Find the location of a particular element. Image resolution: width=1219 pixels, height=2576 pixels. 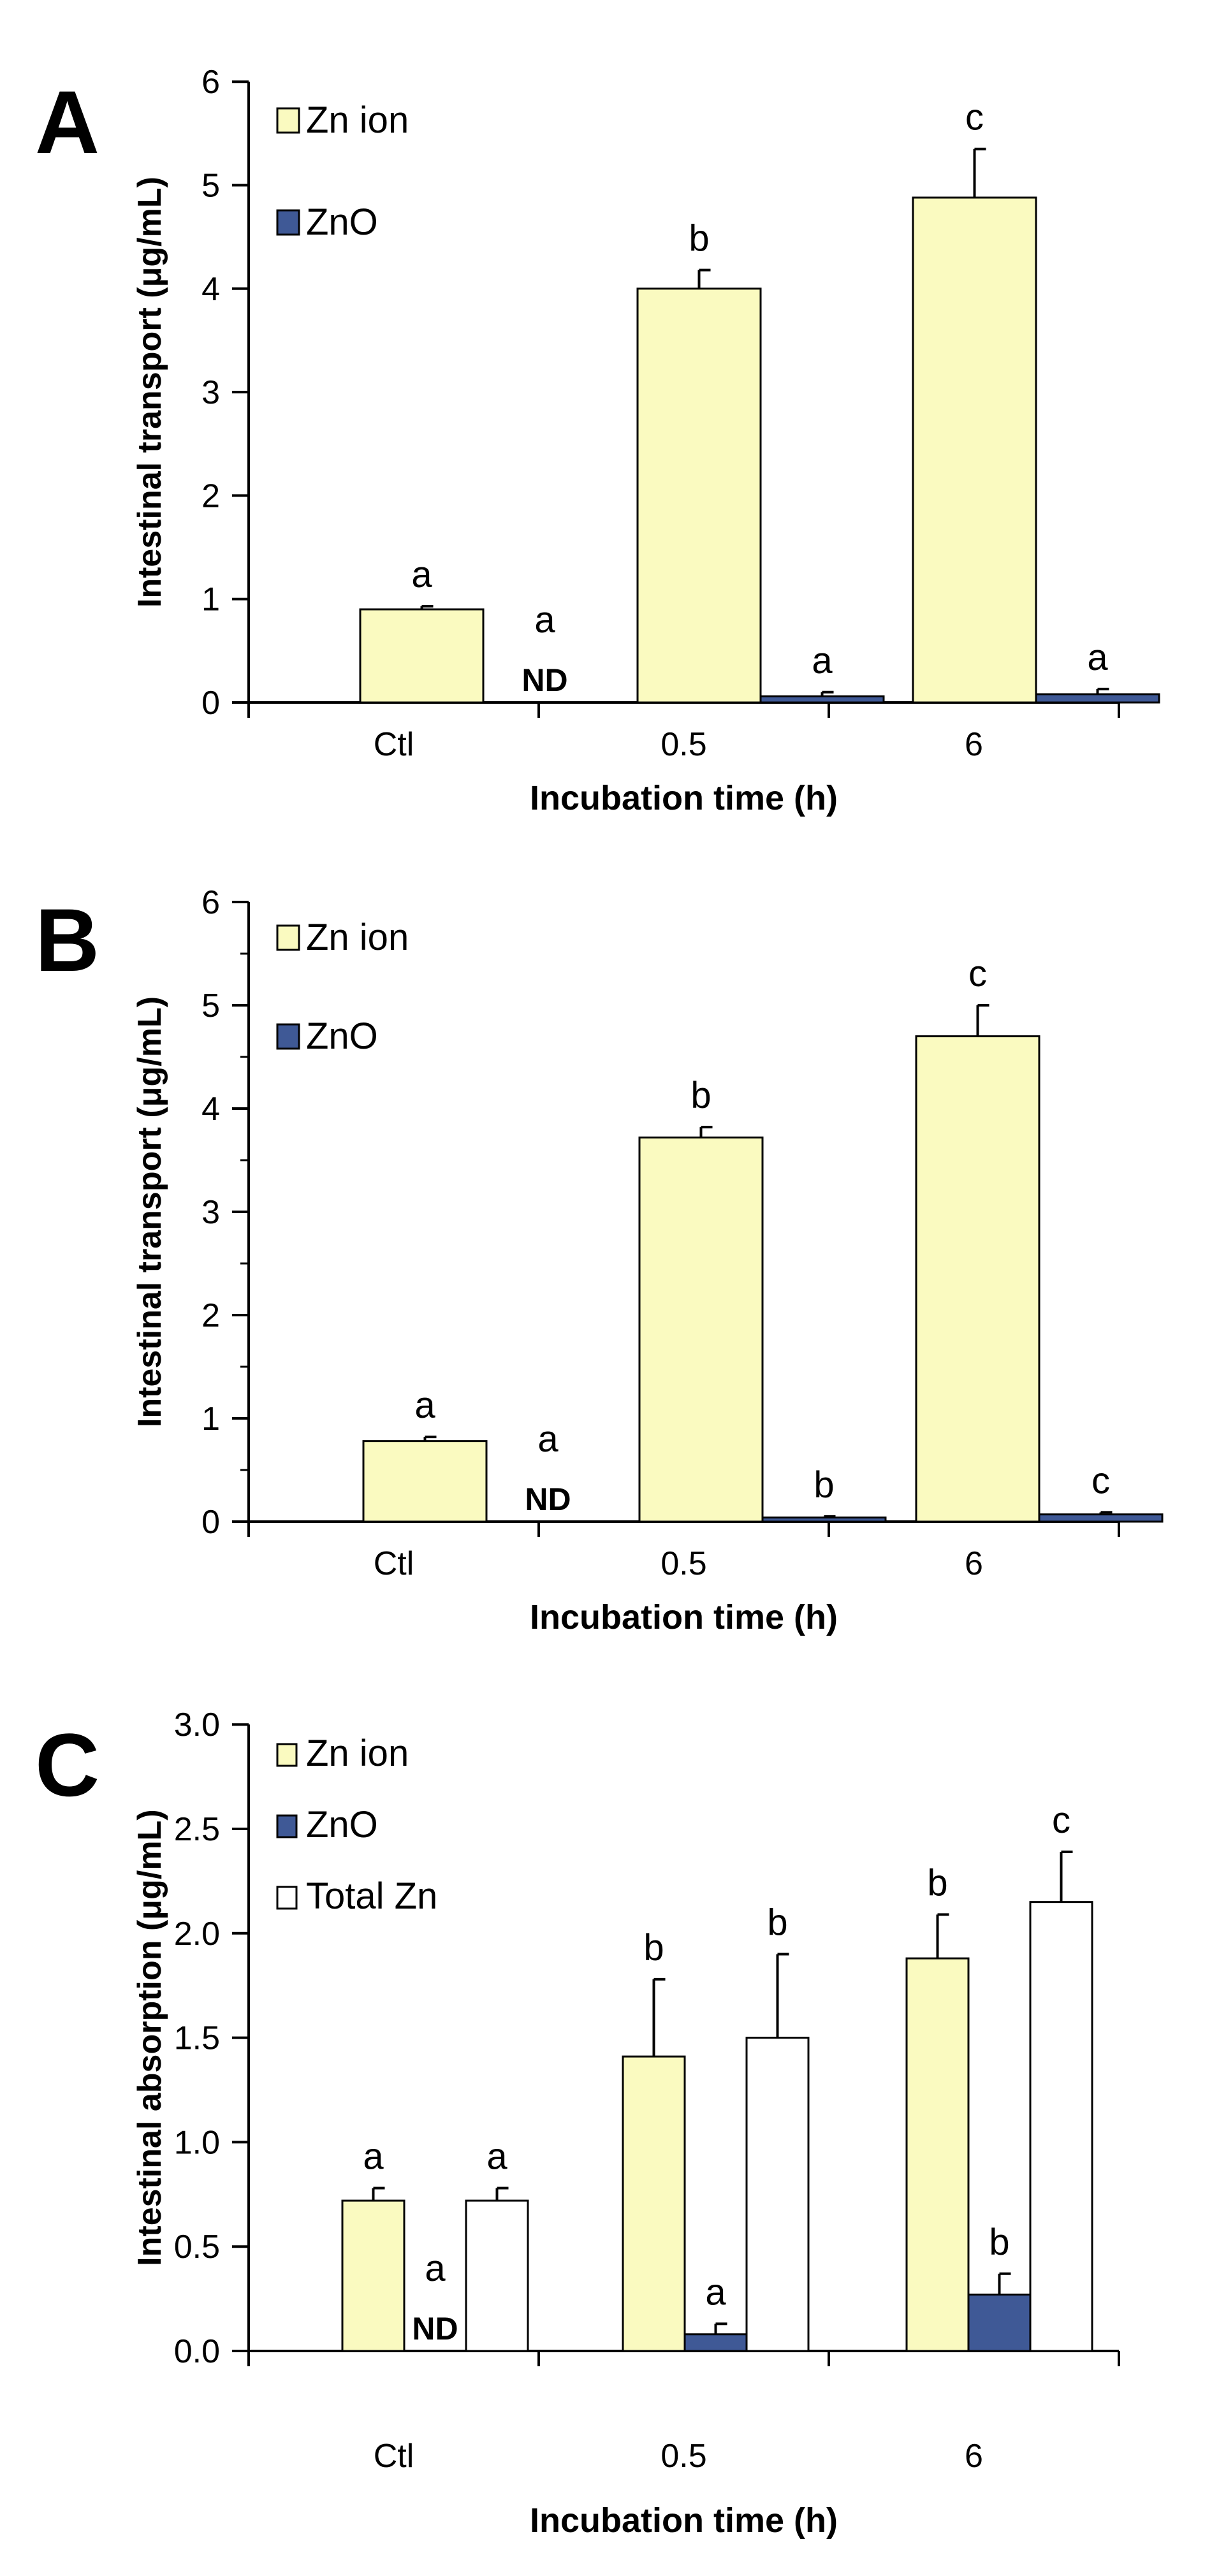

y-axis-label: Intestinal absorption (μg/mL) is located at coordinates (149, 2037).